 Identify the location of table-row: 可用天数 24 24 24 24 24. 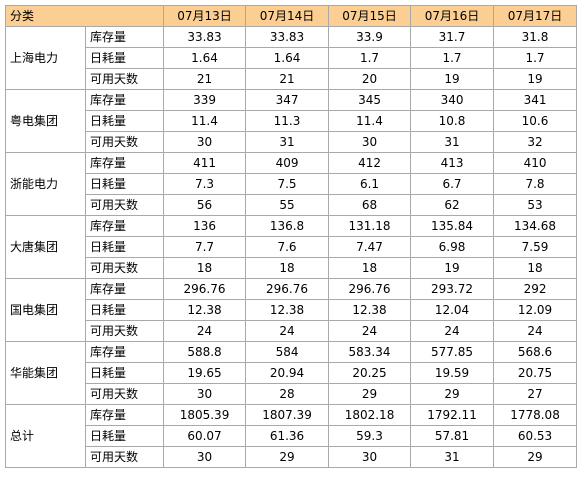
(292, 331).